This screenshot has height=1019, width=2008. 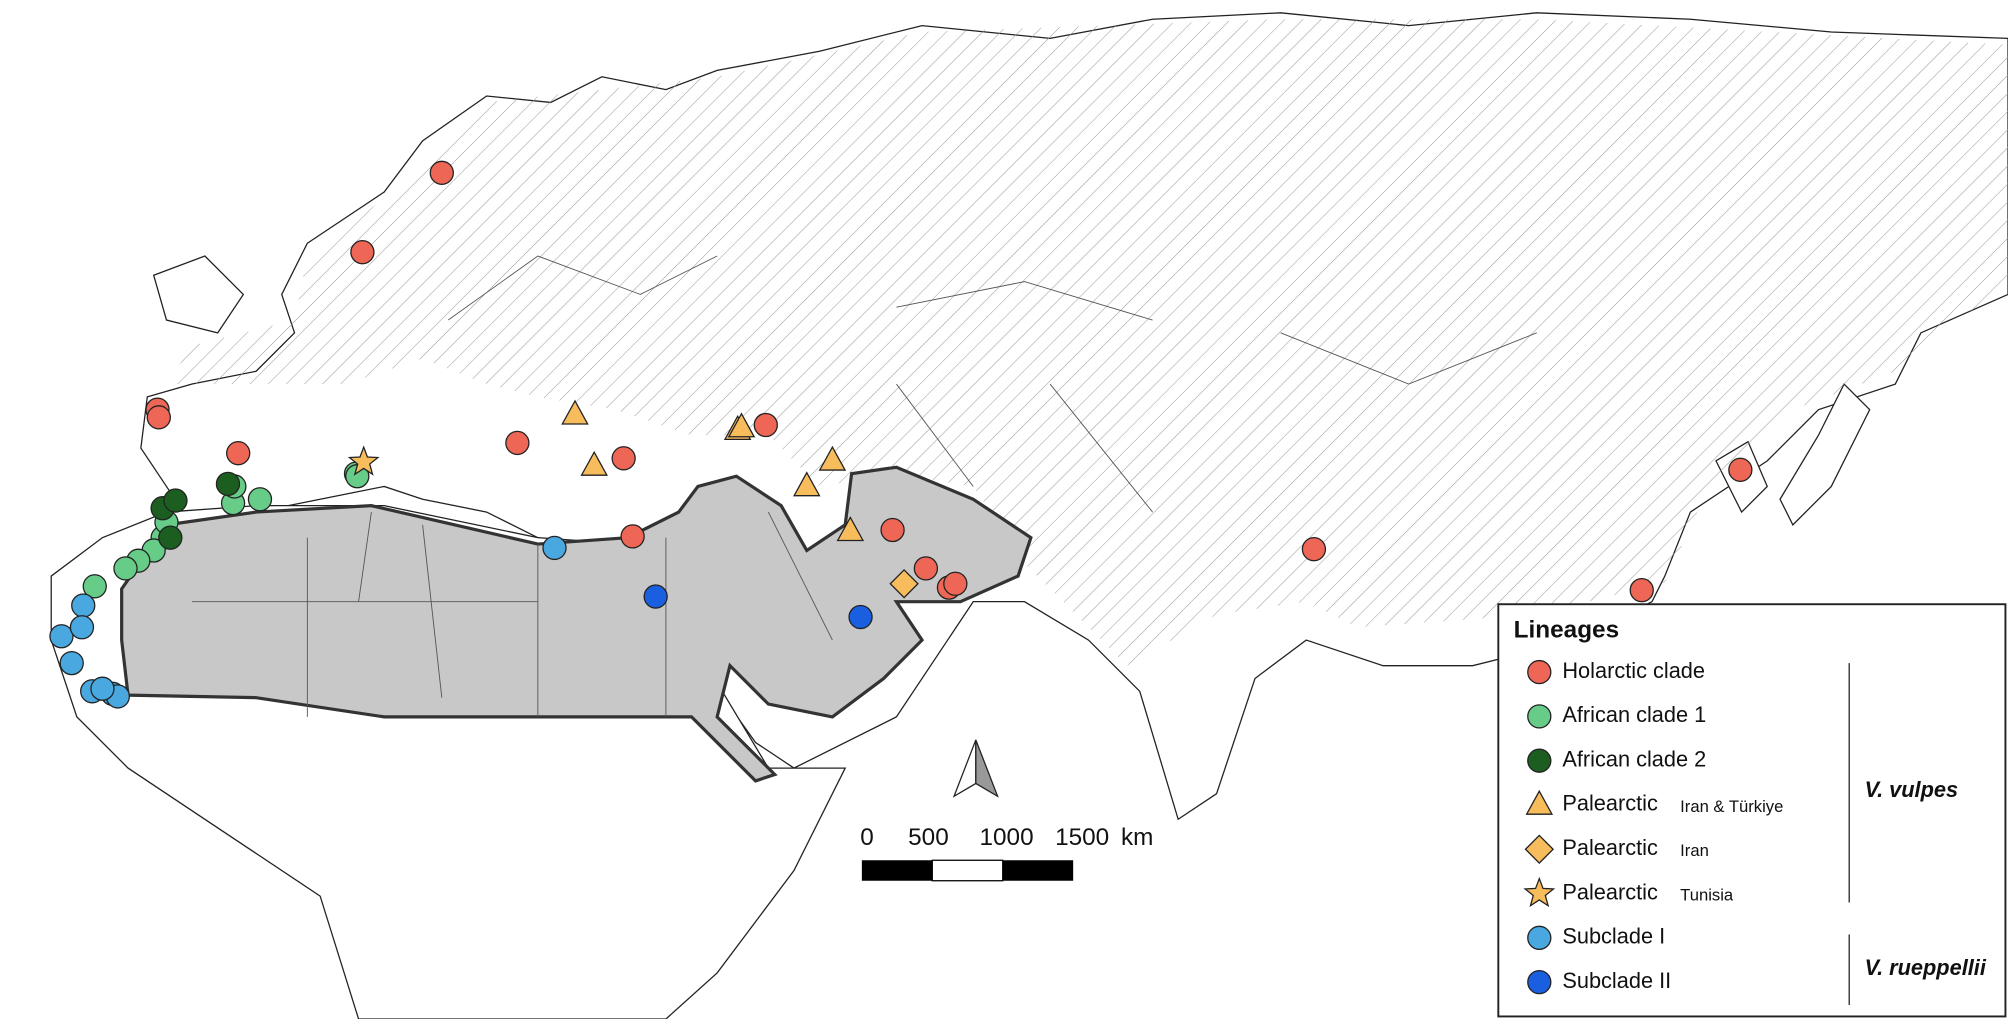 What do you see at coordinates (928, 837) in the screenshot?
I see `scale-label: 500` at bounding box center [928, 837].